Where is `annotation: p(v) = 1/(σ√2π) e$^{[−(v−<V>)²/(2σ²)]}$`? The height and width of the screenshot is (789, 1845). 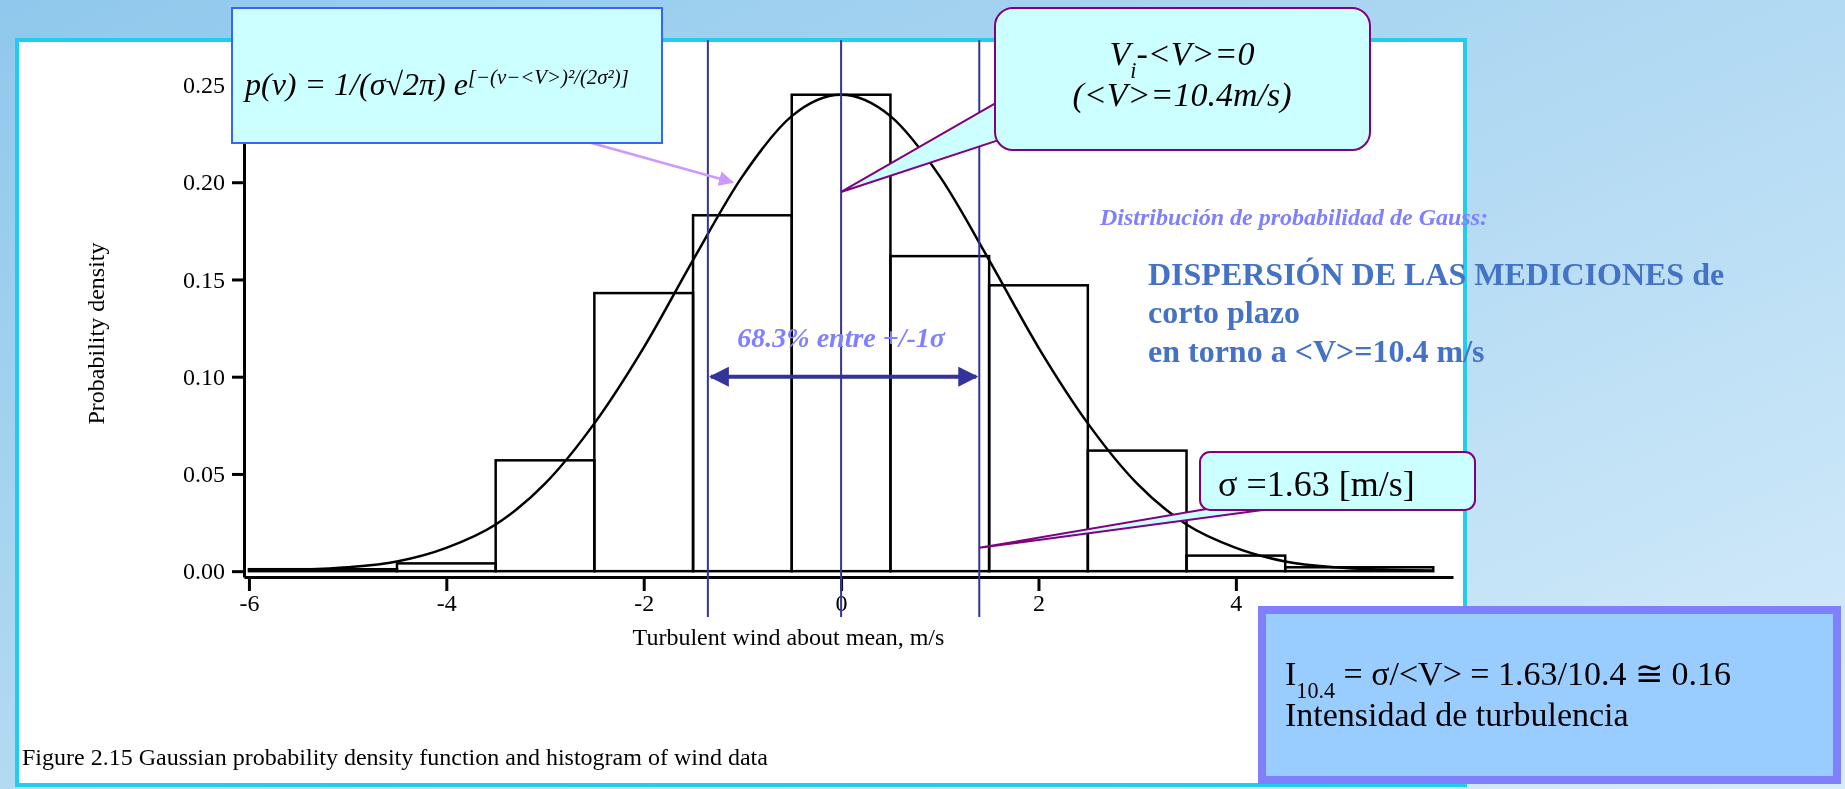 annotation: p(v) = 1/(σ√2π) e$^{[−(v−<V>)²/(2σ²)]}$ is located at coordinates (436, 83).